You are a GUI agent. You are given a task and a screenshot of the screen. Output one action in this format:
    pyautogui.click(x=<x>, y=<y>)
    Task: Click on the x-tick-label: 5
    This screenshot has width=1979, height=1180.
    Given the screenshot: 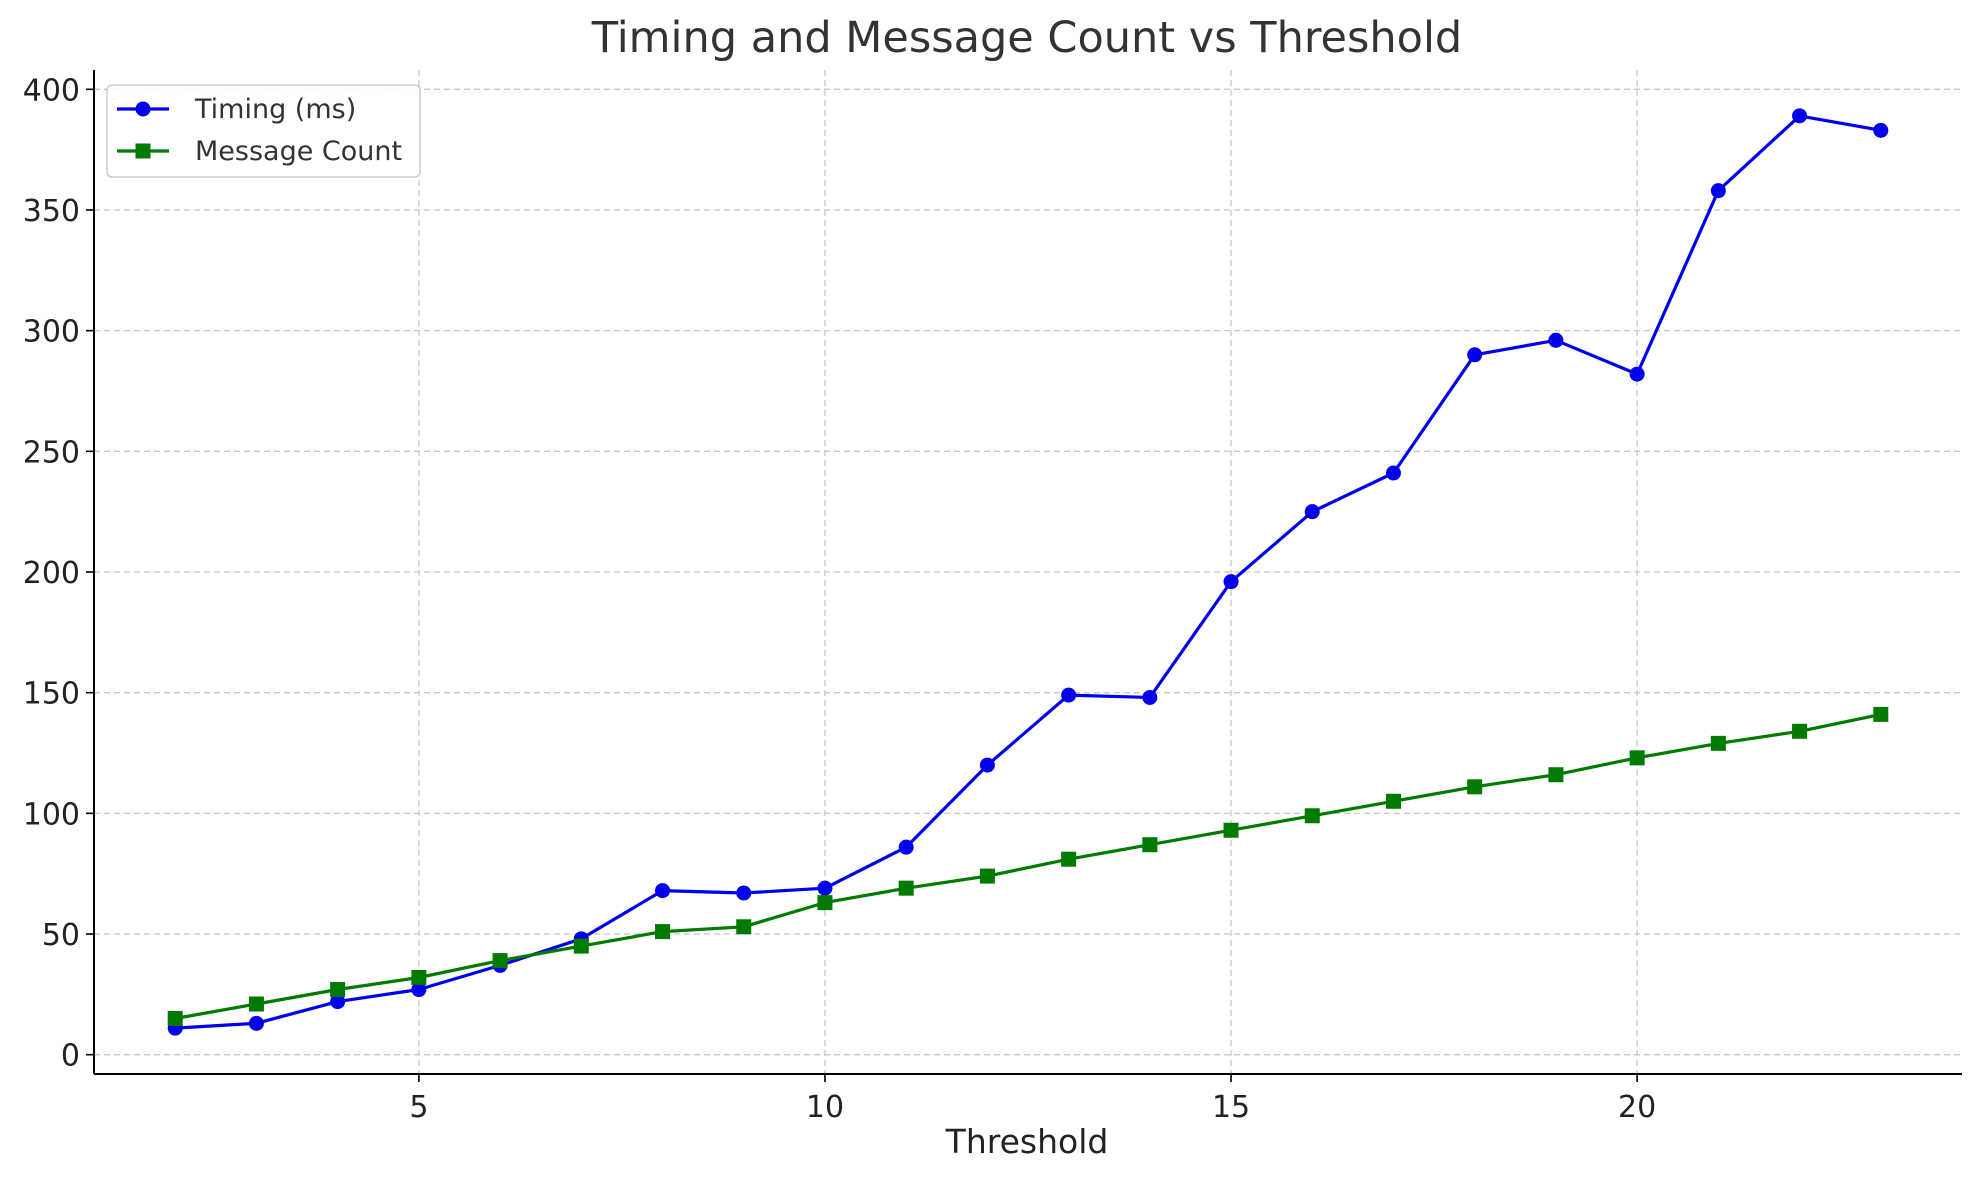 What is the action you would take?
    pyautogui.click(x=418, y=1107)
    